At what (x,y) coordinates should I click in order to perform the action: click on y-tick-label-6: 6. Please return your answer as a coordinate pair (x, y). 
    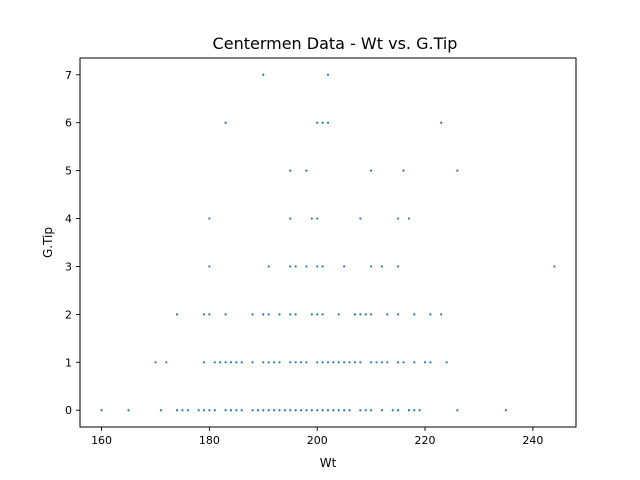
    Looking at the image, I should click on (68, 123).